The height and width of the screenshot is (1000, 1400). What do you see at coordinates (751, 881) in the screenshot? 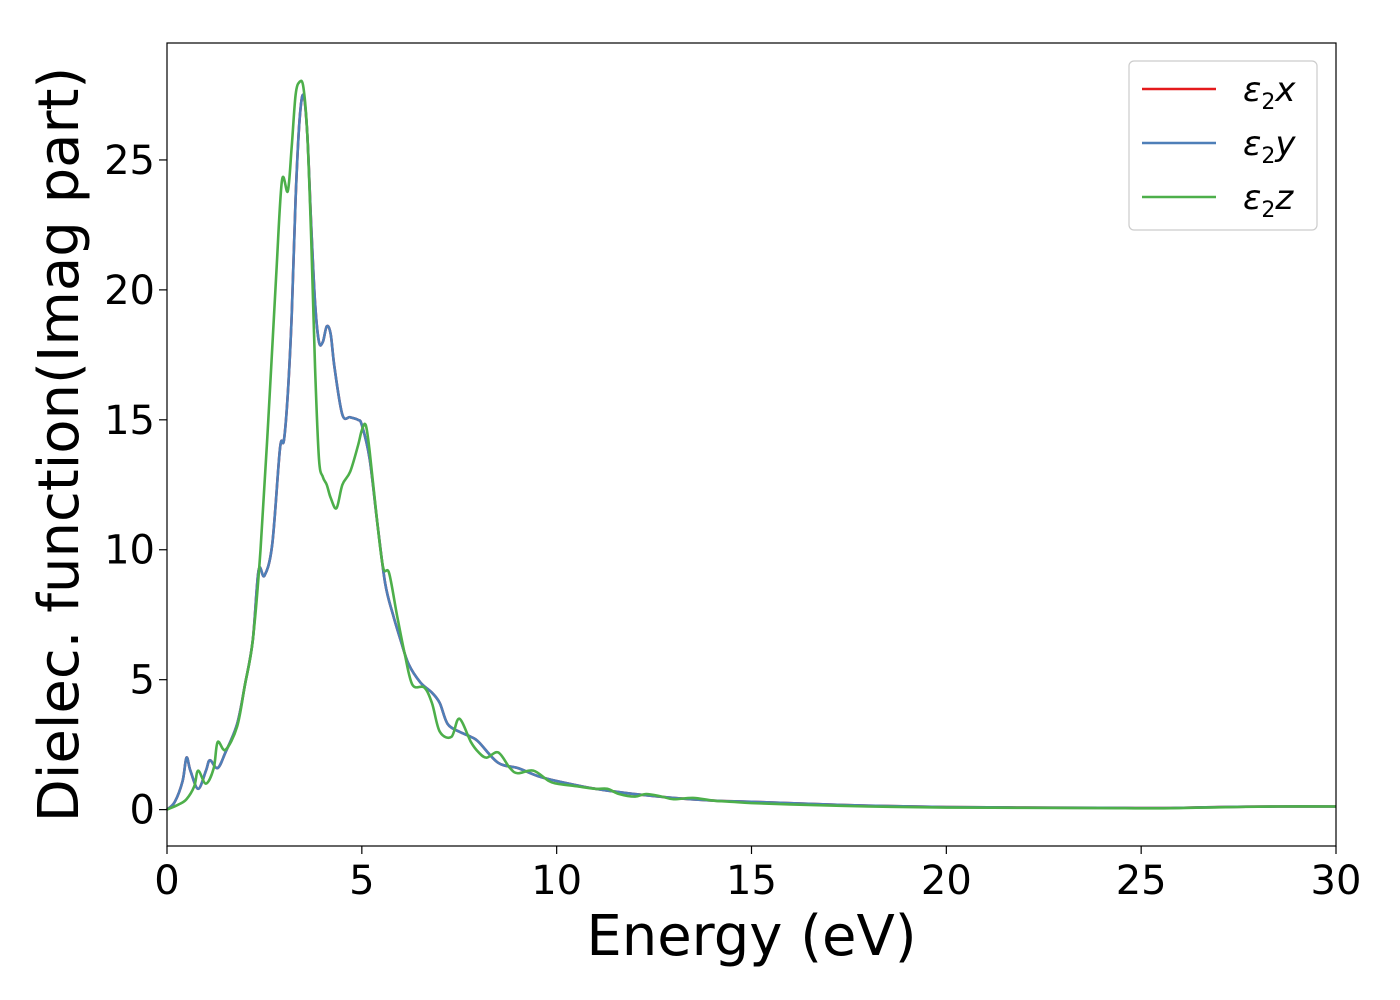
I see `x-tick-label: 15` at bounding box center [751, 881].